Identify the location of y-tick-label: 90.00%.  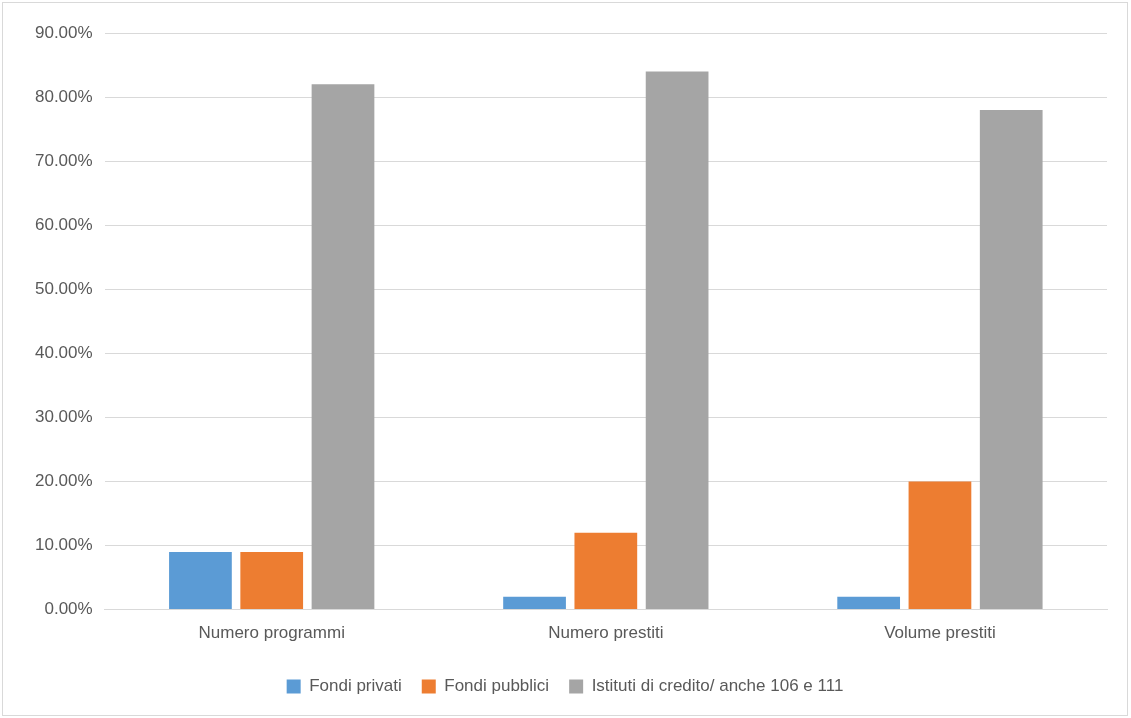
(63, 32).